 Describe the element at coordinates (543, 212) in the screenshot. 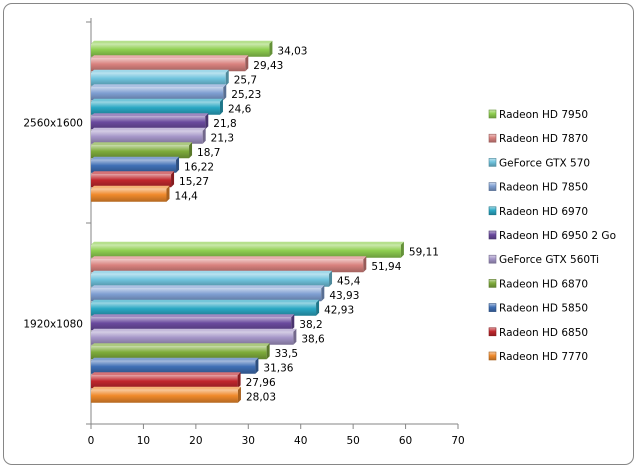

I see `legend-label: Radeon HD 6970` at that location.